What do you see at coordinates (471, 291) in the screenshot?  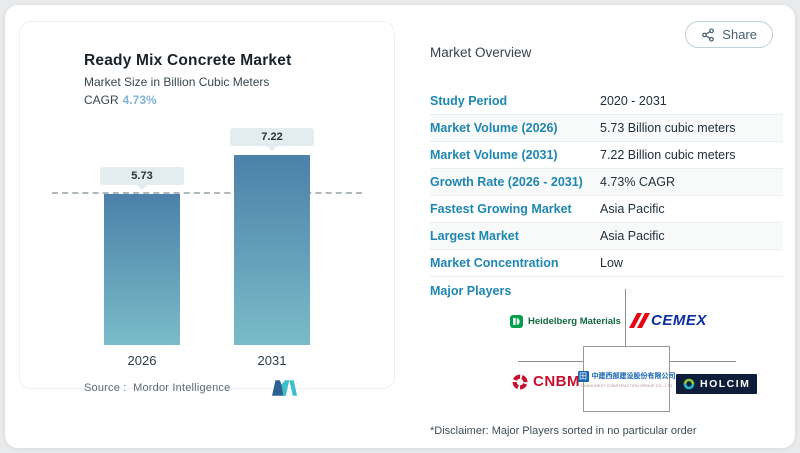 I see `major-players-label: Major Players` at bounding box center [471, 291].